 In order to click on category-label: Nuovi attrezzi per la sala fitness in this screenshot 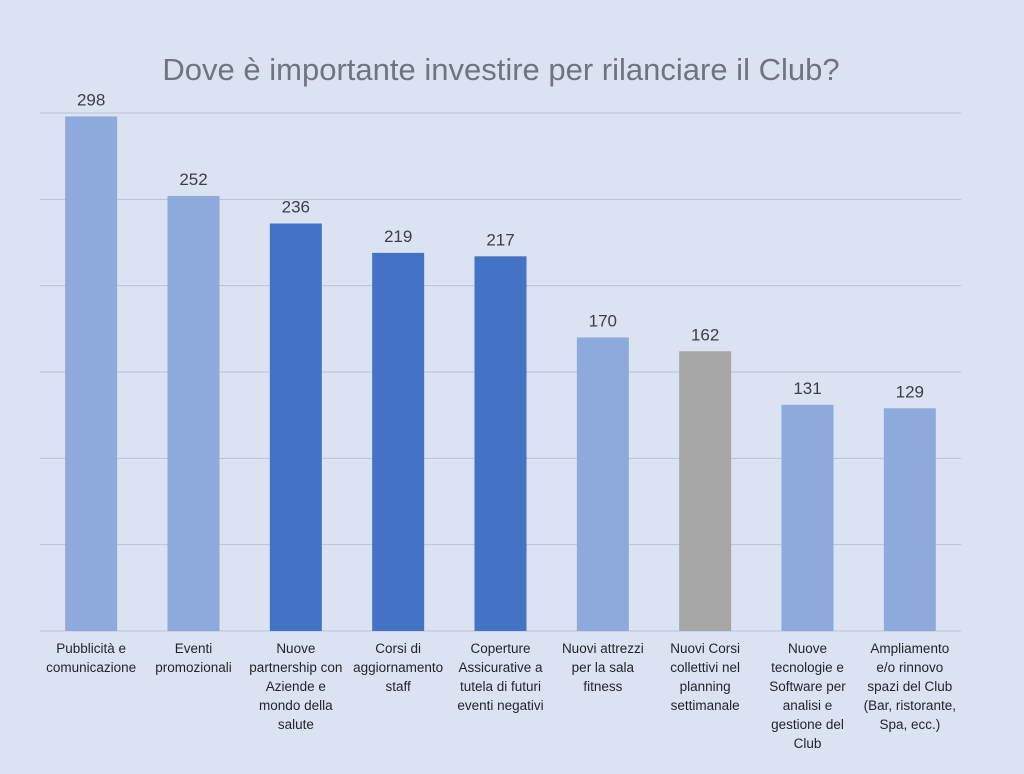, I will do `click(603, 667)`.